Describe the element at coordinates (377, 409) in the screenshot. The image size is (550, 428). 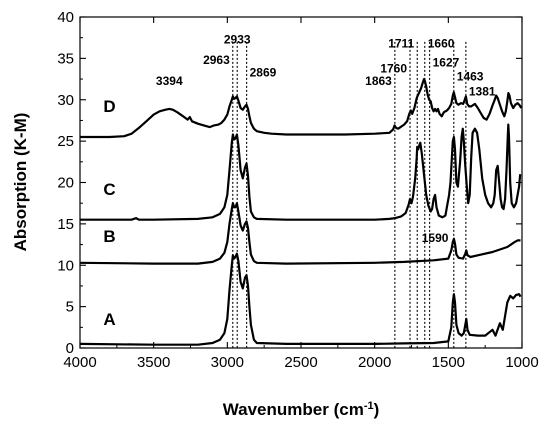
I see `x-axis-title-tail: )` at that location.